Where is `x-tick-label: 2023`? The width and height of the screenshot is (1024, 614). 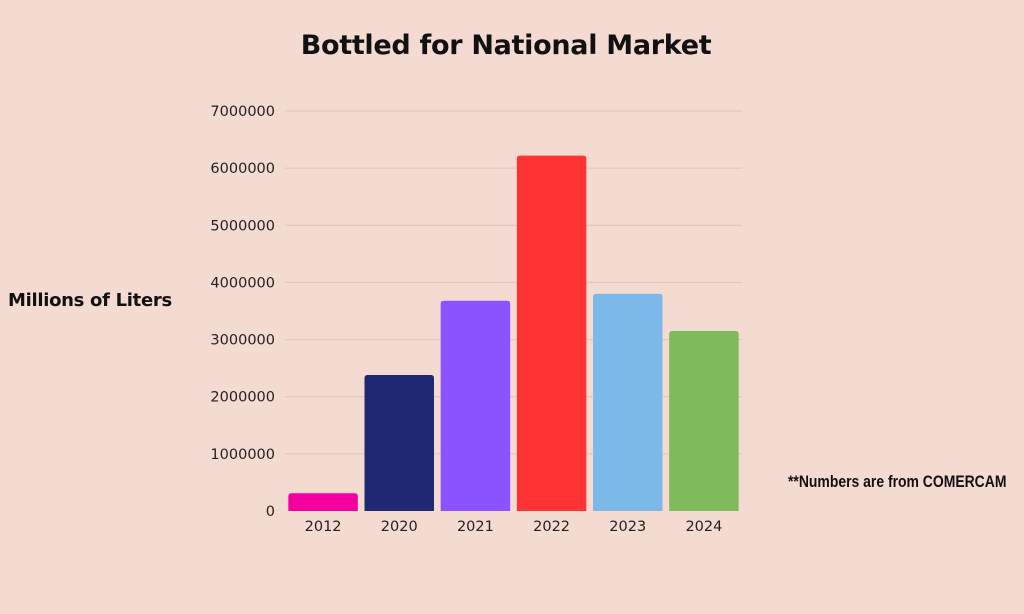 x-tick-label: 2023 is located at coordinates (627, 527).